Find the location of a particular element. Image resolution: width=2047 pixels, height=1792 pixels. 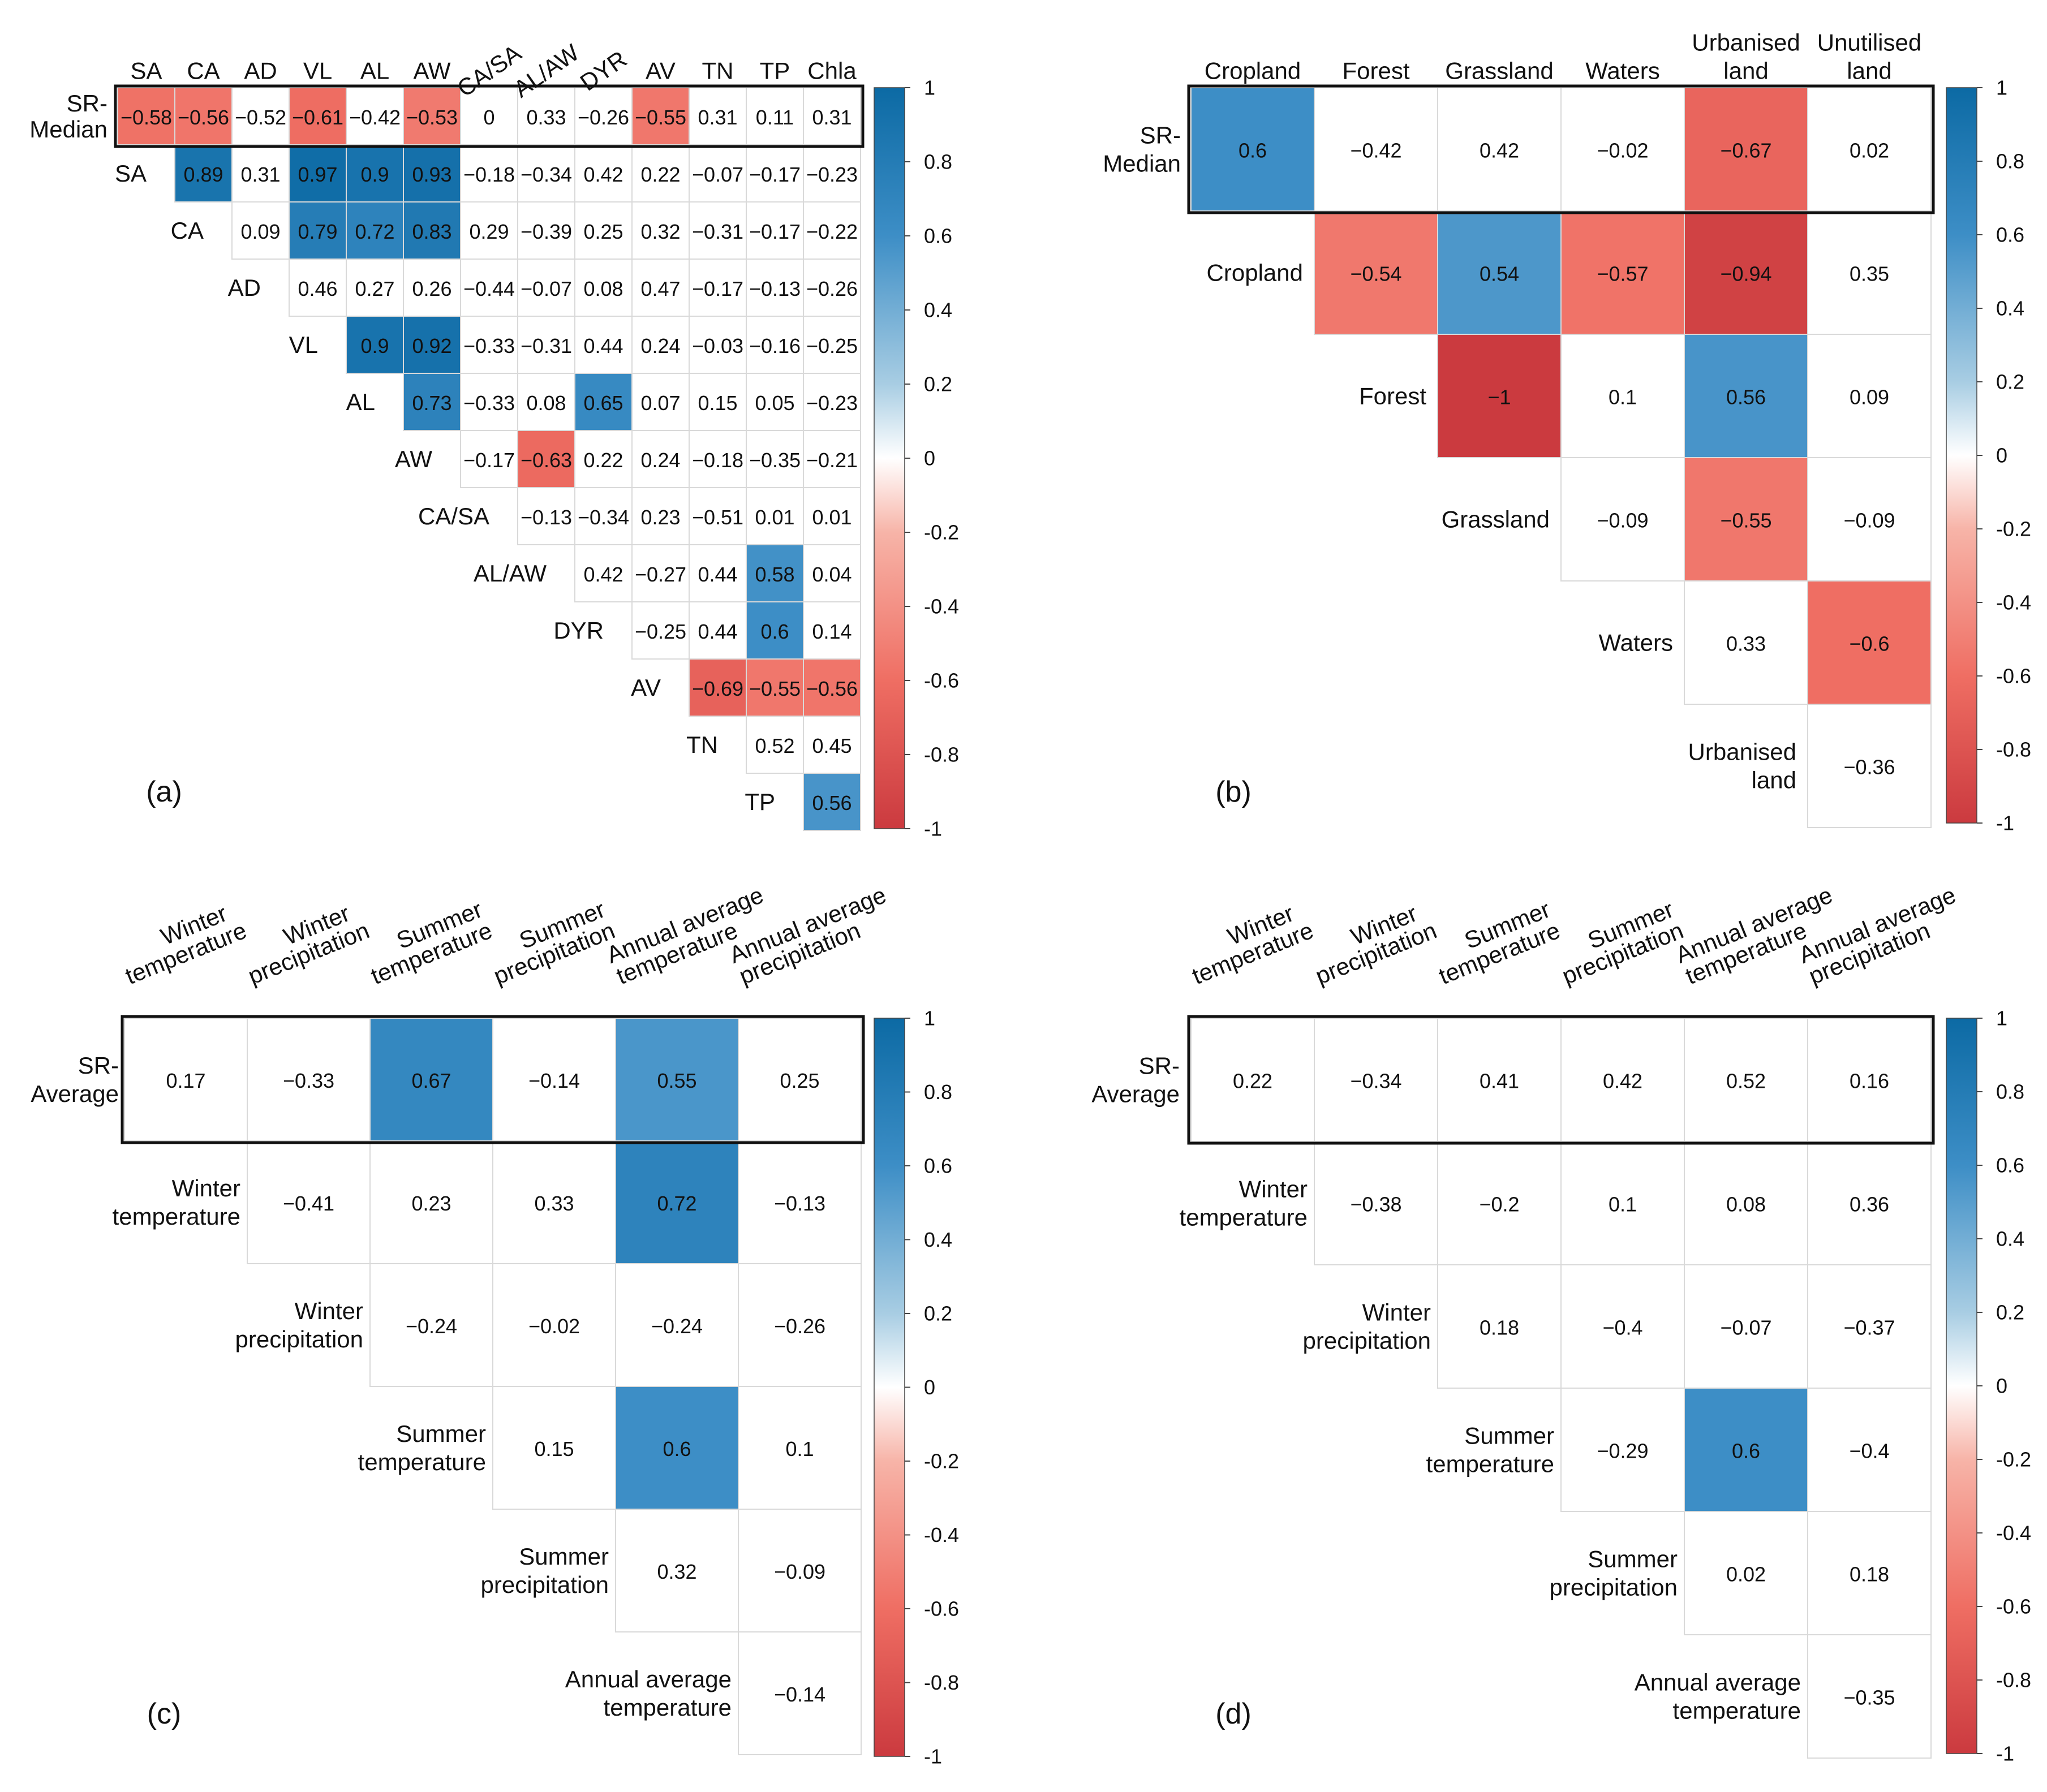

row-label: land is located at coordinates (1774, 780).